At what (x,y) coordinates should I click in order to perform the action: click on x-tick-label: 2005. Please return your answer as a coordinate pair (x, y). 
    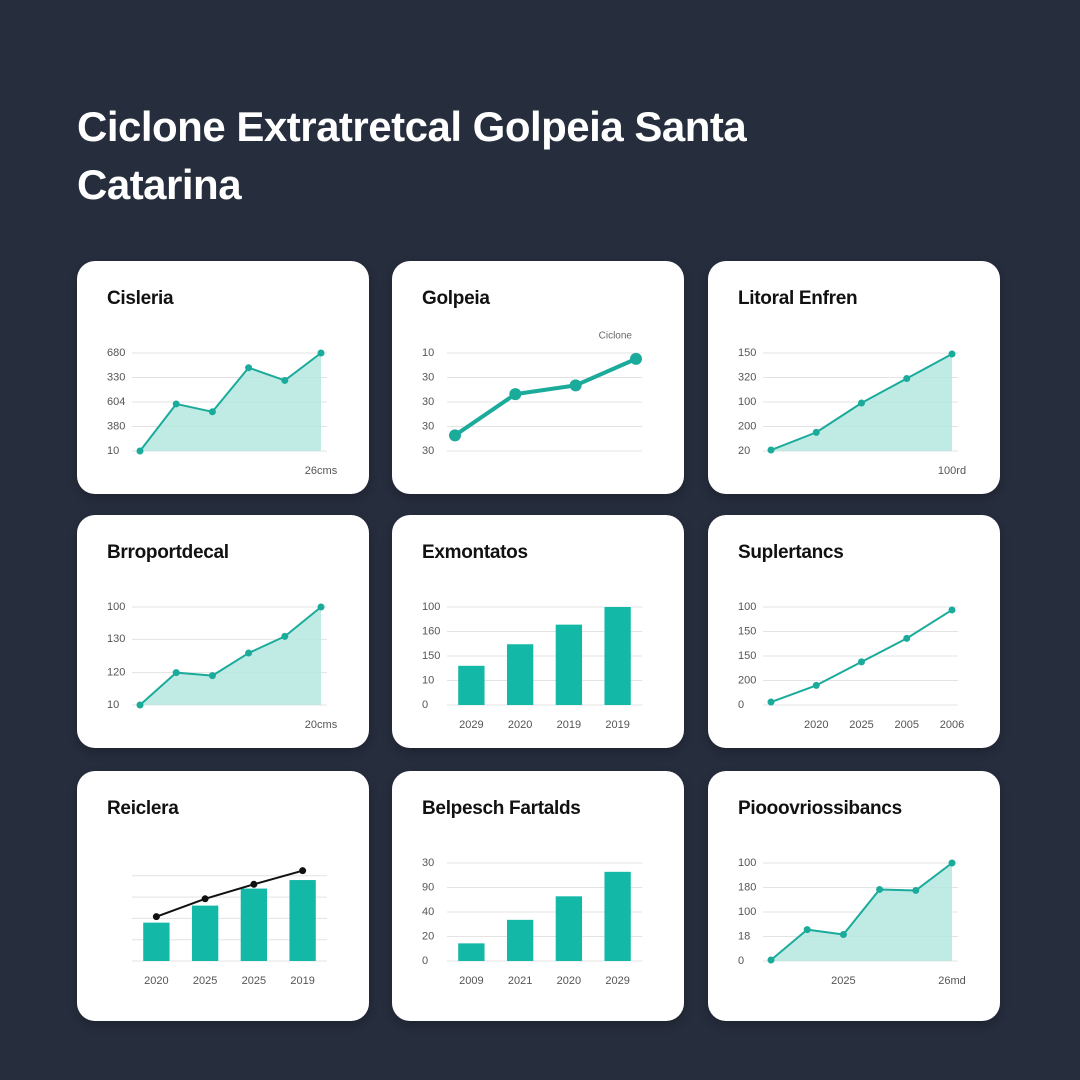
    Looking at the image, I should click on (907, 725).